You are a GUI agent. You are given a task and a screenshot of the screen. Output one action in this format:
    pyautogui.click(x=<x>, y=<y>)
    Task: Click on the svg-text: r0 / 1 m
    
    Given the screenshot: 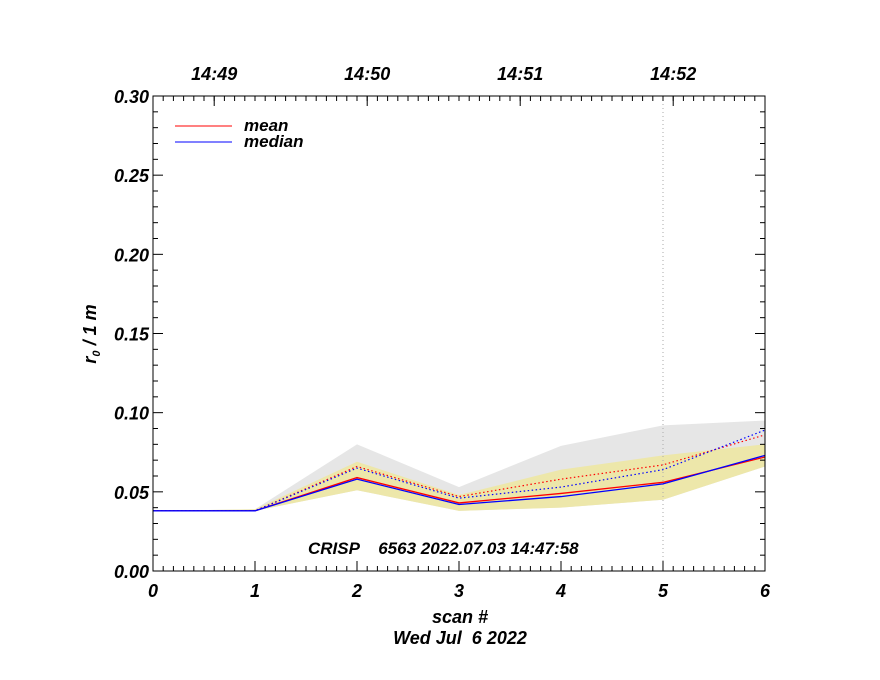 What is the action you would take?
    pyautogui.click(x=91, y=333)
    